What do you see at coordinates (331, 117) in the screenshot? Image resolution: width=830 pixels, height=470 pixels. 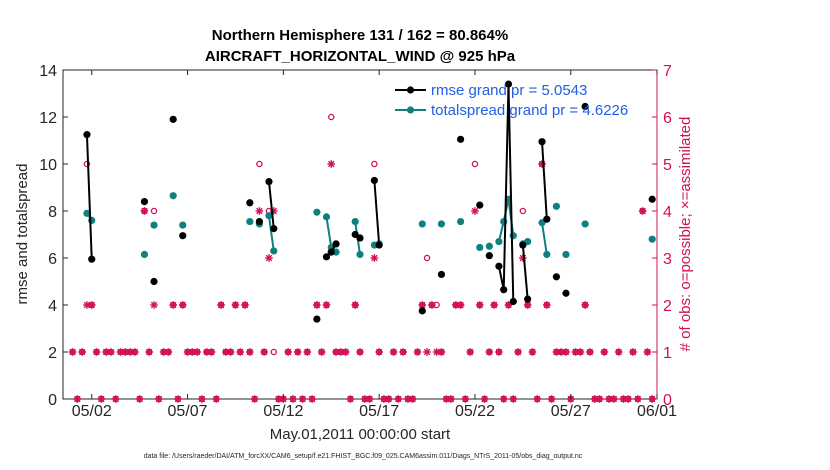 I see `obs-possible-marker` at bounding box center [331, 117].